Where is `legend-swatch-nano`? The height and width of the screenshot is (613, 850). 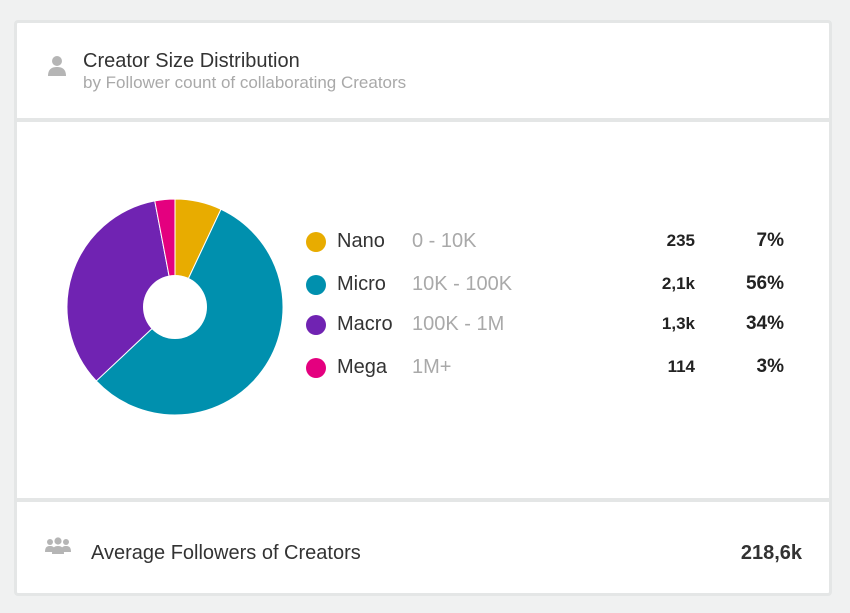 legend-swatch-nano is located at coordinates (316, 242).